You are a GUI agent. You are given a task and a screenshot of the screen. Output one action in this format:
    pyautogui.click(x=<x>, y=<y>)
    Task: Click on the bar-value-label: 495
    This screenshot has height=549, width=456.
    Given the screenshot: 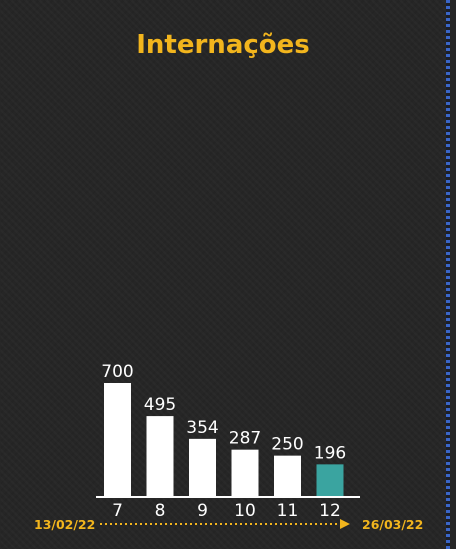 What is the action you would take?
    pyautogui.click(x=160, y=405)
    